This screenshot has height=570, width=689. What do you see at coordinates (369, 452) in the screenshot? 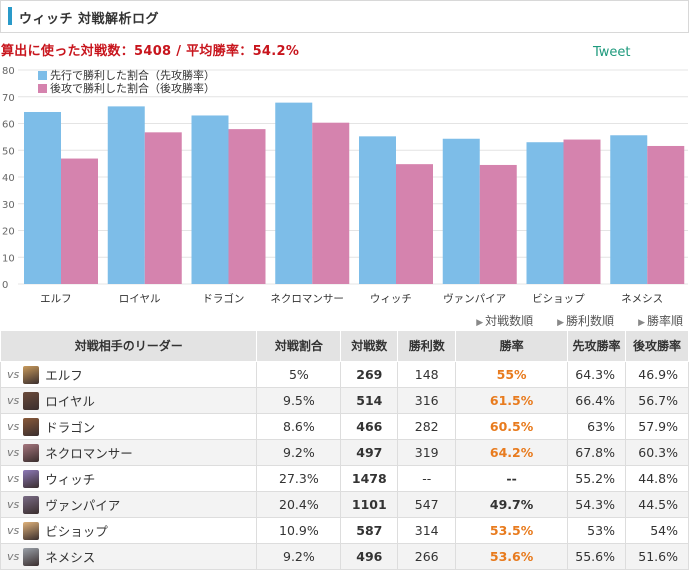
I see `games-cell: 497` at bounding box center [369, 452].